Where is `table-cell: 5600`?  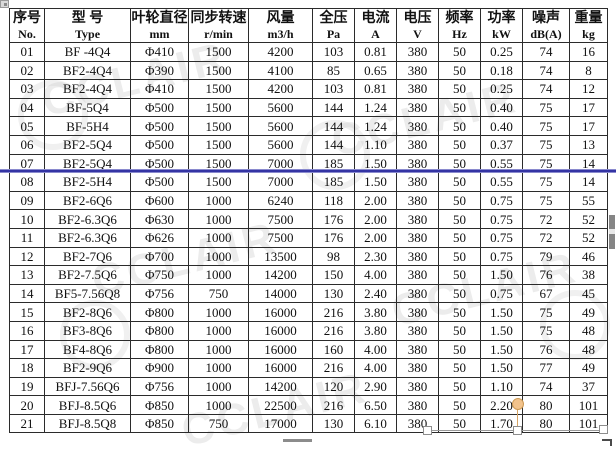
table-cell: 5600 is located at coordinates (280, 144).